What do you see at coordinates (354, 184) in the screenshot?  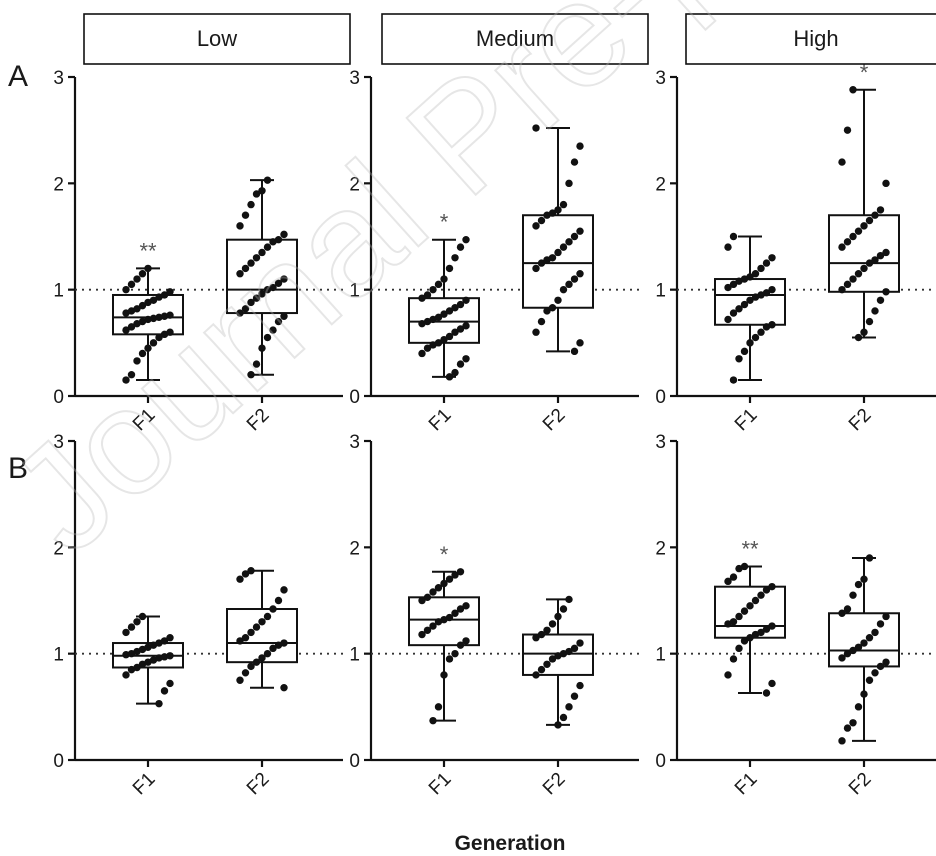 I see `panel-a-medium-y-tick-label: 2` at bounding box center [354, 184].